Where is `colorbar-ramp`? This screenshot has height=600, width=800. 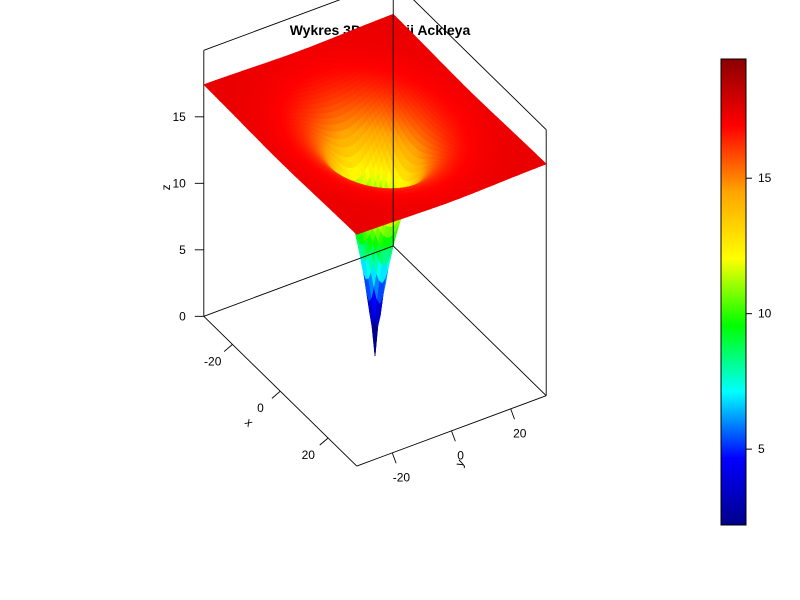 colorbar-ramp is located at coordinates (733, 292).